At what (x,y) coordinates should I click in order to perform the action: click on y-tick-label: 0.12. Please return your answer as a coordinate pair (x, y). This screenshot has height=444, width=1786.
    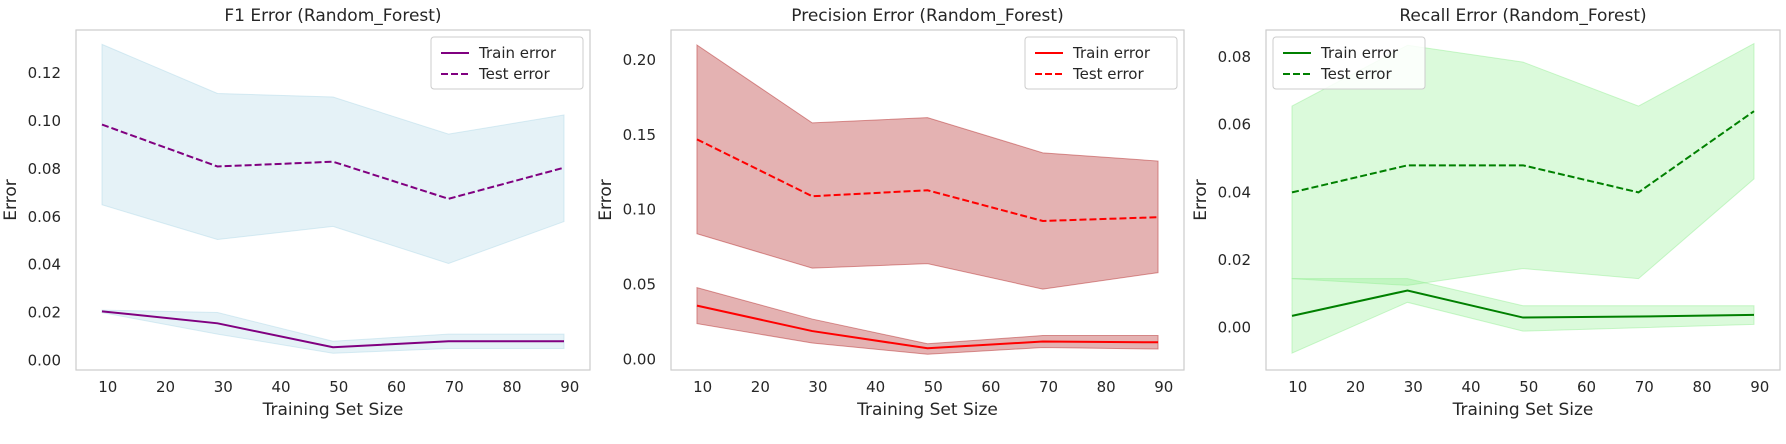
    Looking at the image, I should click on (44, 73).